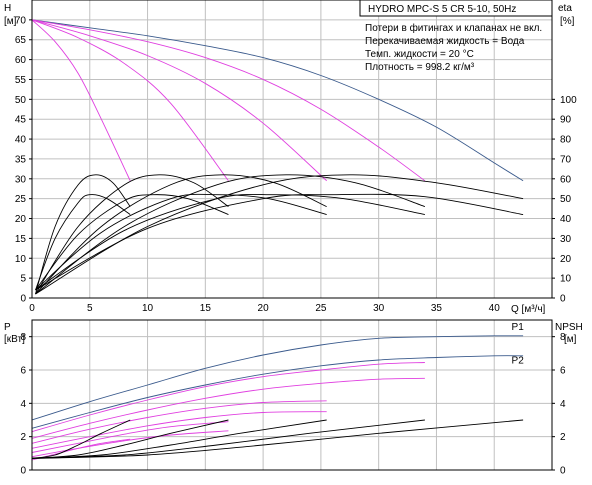 This screenshot has height=485, width=592. I want to click on title-box, so click(456, 8).